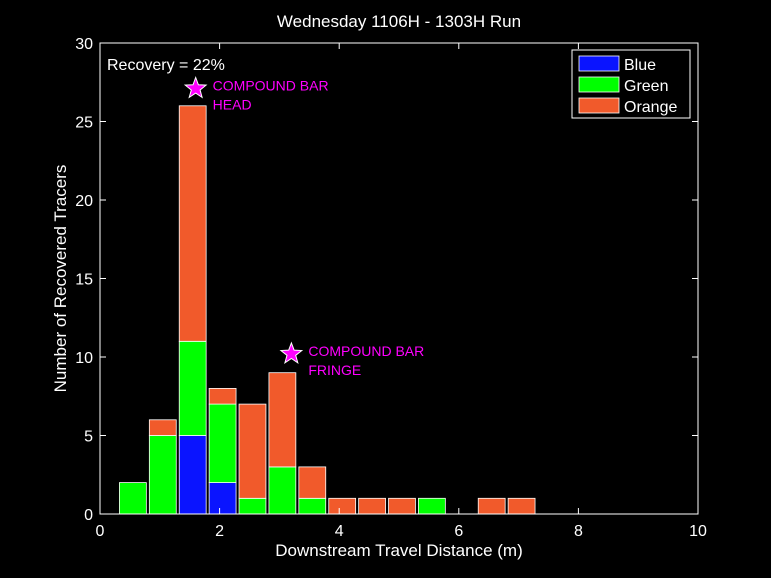 Image resolution: width=771 pixels, height=578 pixels. What do you see at coordinates (232, 105) in the screenshot?
I see `star-annotation-label: HEAD` at bounding box center [232, 105].